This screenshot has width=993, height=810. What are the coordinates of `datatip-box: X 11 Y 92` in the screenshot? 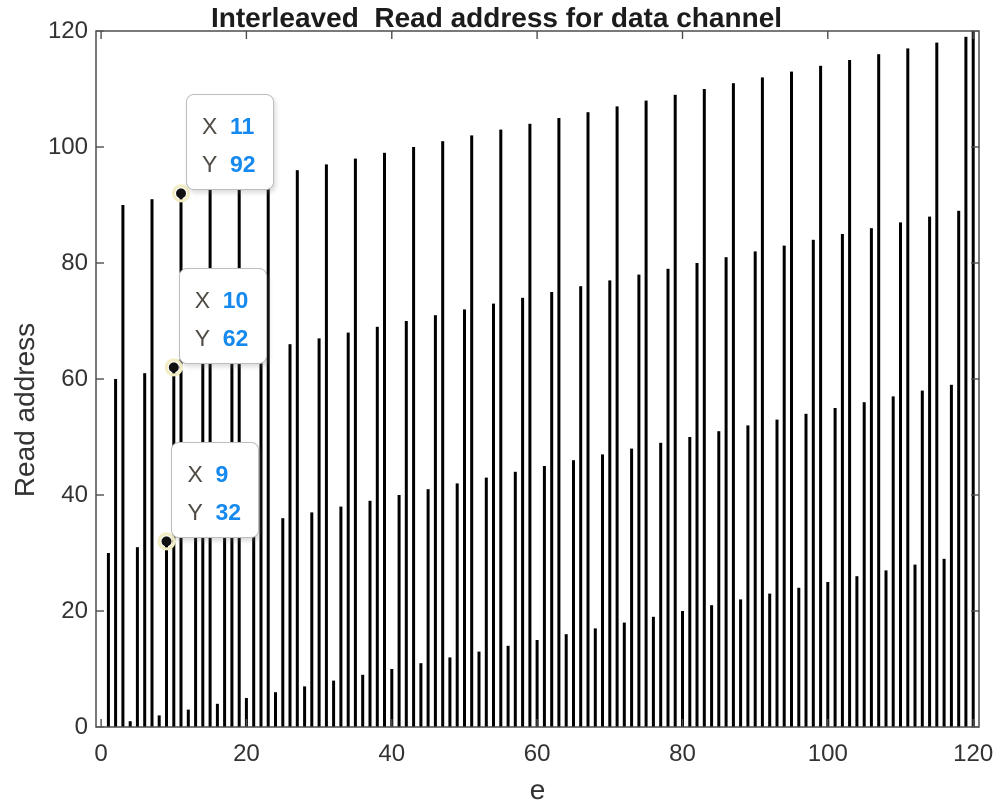 It's located at (230, 142).